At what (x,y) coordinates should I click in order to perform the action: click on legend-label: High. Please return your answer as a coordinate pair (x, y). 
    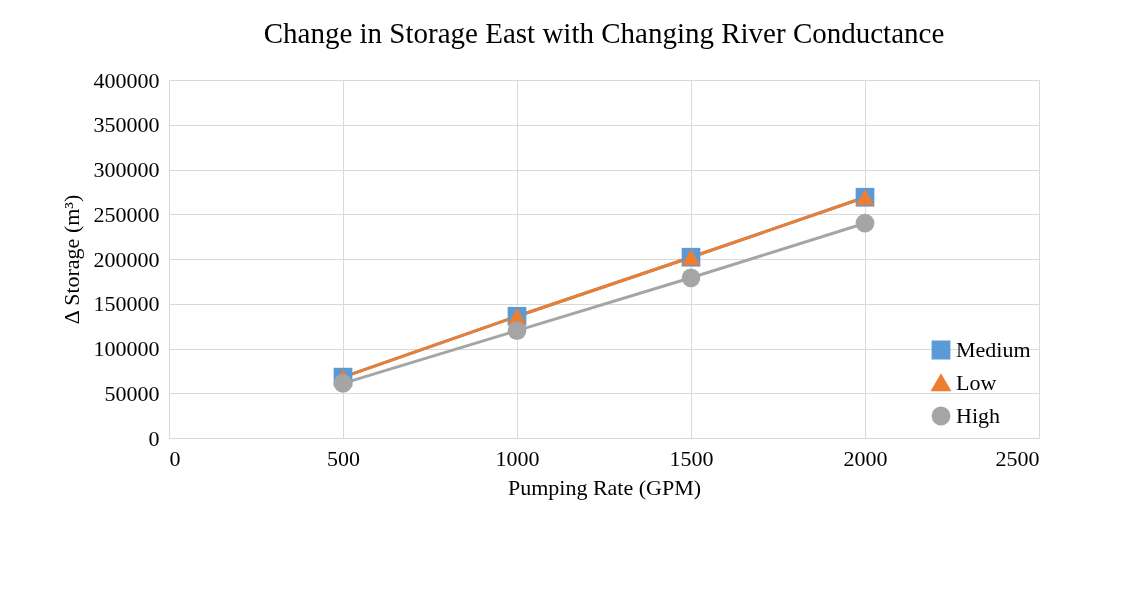
    Looking at the image, I should click on (978, 415).